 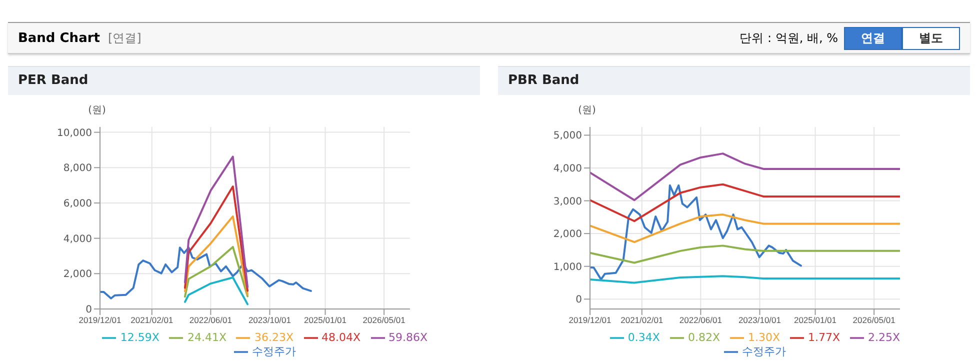 I want to click on text: Band Chart, so click(x=59, y=38).